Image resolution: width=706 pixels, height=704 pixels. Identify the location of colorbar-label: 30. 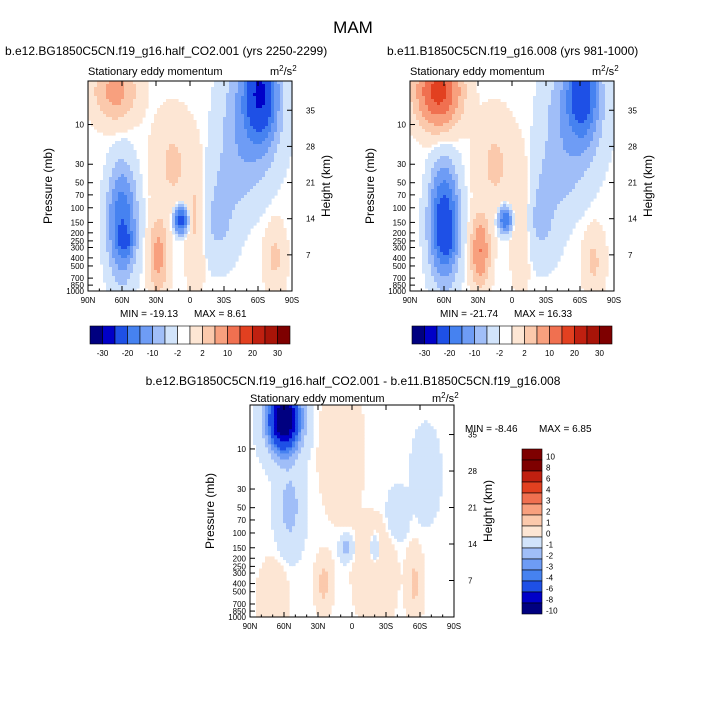
(277, 353).